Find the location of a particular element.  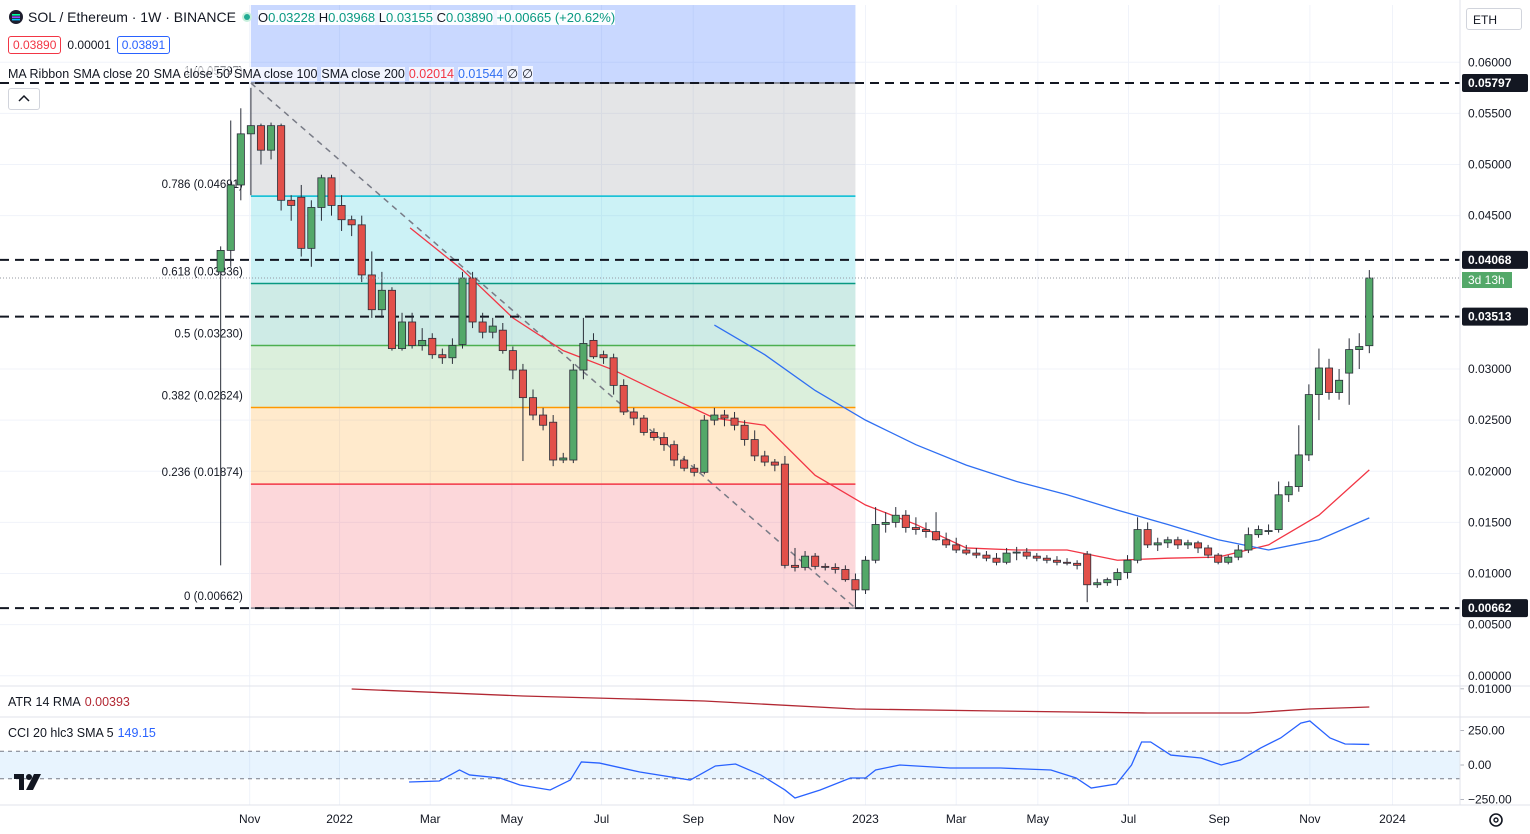

level-tag-label: 0.00662 is located at coordinates (1490, 608).